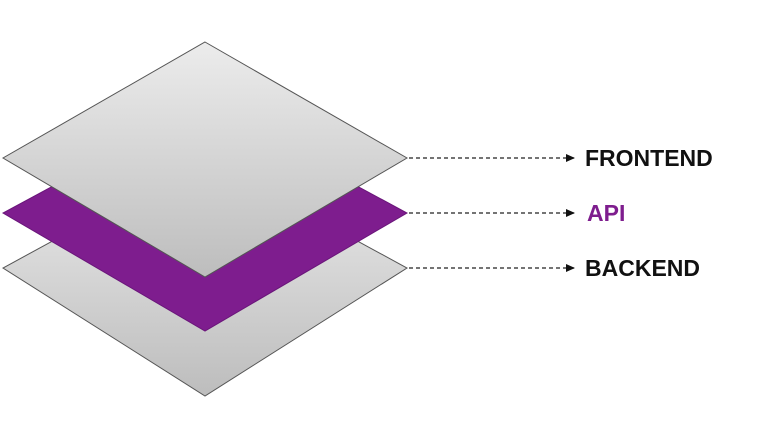  I want to click on frontend-label: FRONTEND, so click(649, 158).